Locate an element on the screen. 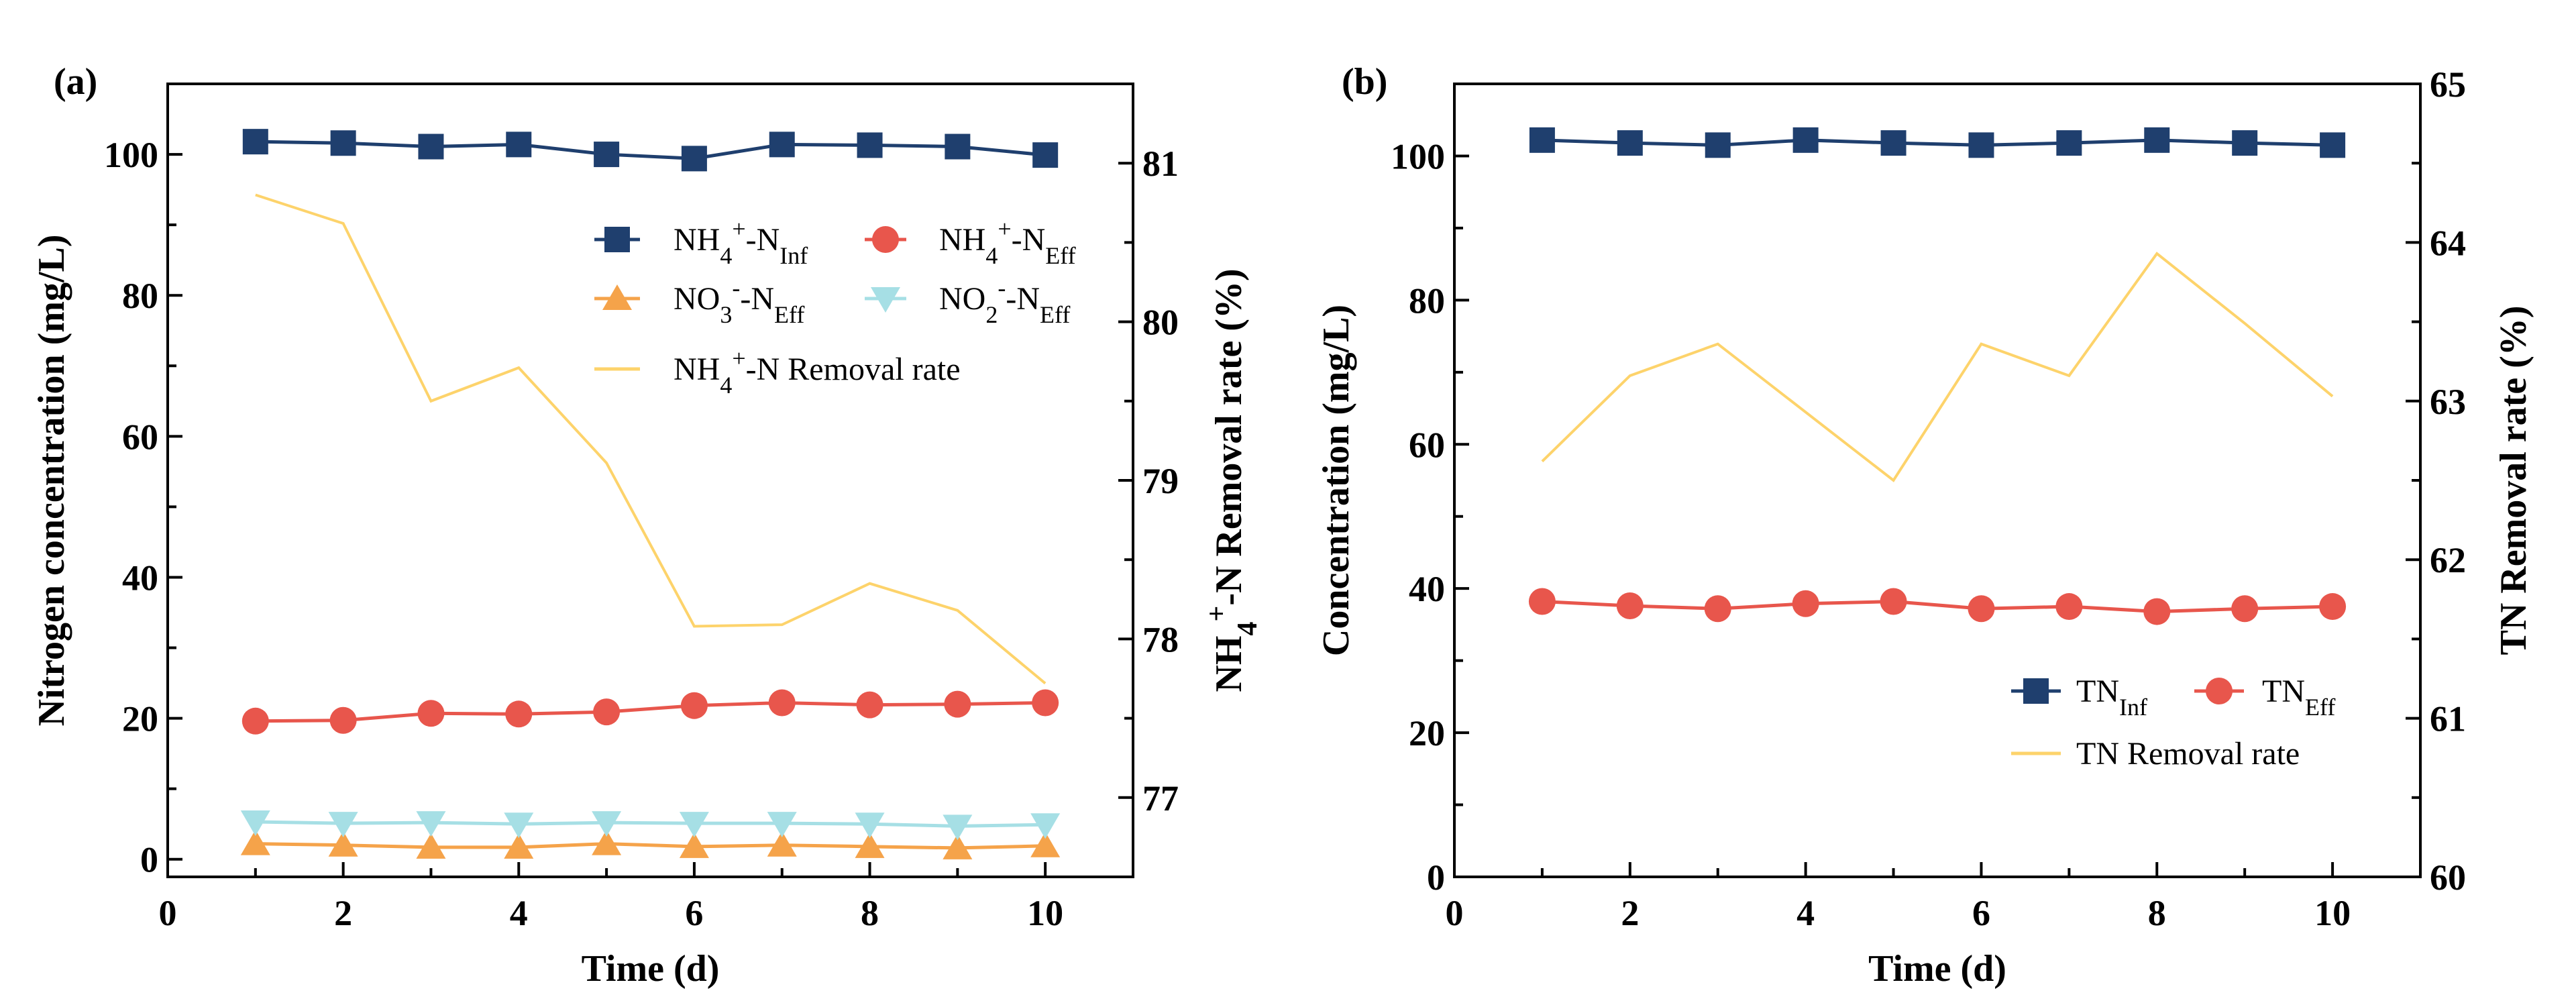  legend-item: TNEff is located at coordinates (2264, 697).